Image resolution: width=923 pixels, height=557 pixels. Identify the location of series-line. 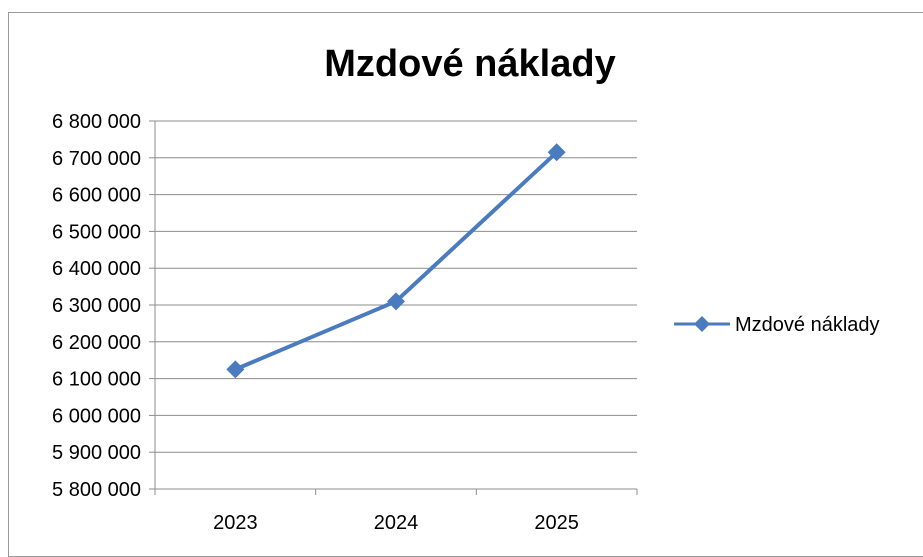
(396, 261).